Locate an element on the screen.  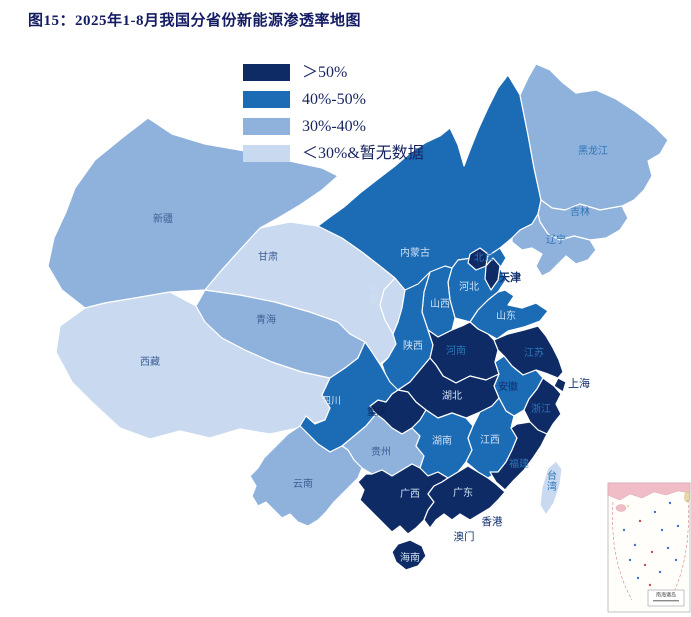
province-label-jilin: 吉林 is located at coordinates (580, 211).